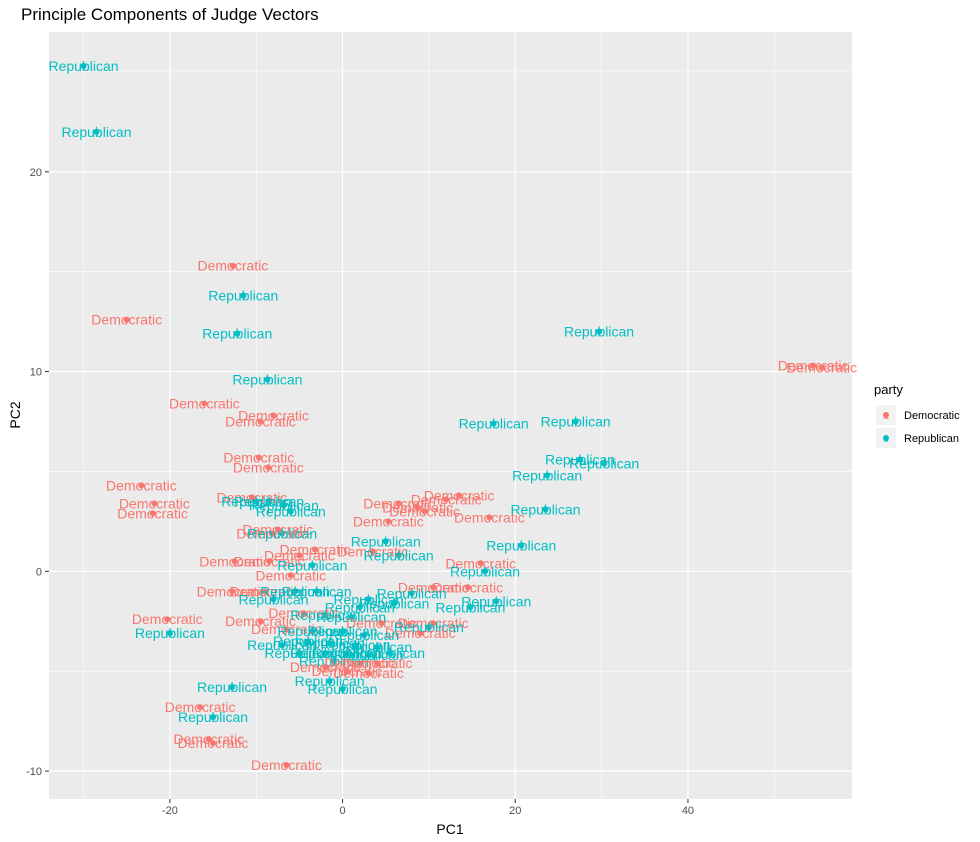 The image size is (980, 842). What do you see at coordinates (428, 808) in the screenshot?
I see `x-axis: -20 0 20 40` at bounding box center [428, 808].